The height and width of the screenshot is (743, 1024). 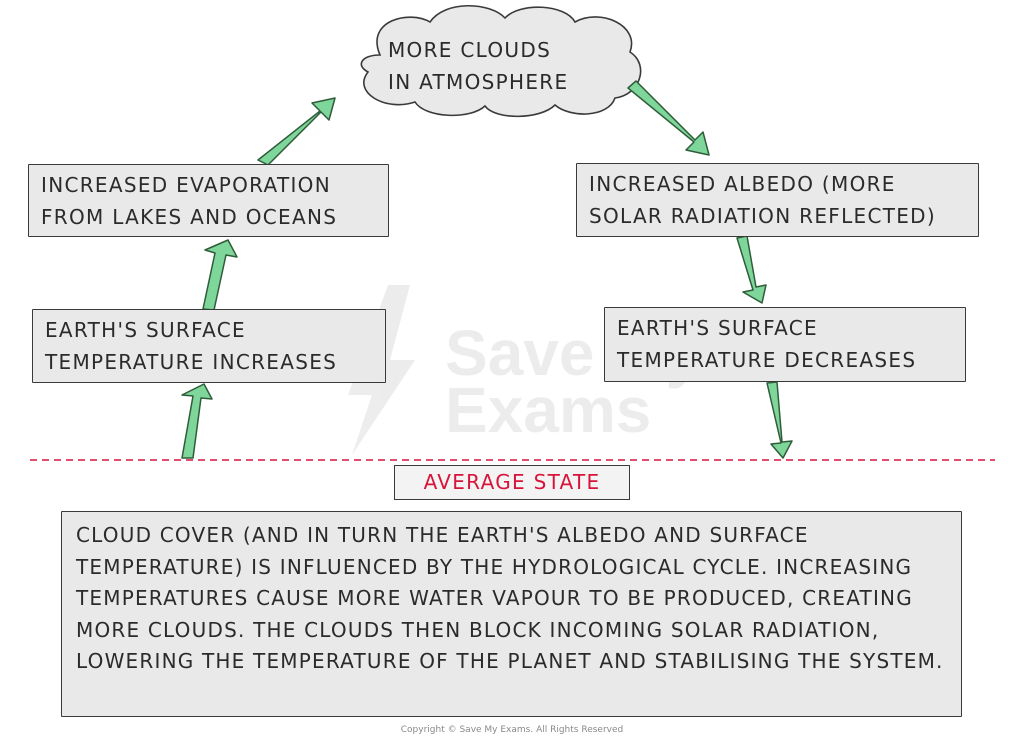 What do you see at coordinates (191, 362) in the screenshot?
I see `temp-increase-line2: TEMPERATURE INCREASES` at bounding box center [191, 362].